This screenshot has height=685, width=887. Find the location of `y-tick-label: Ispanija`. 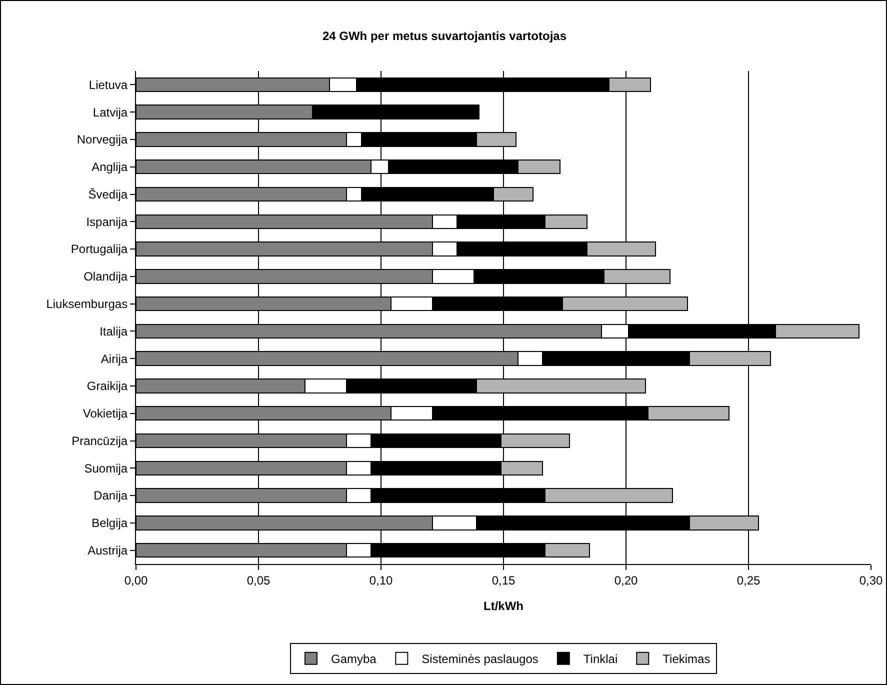

y-tick-label: Ispanija is located at coordinates (107, 221).